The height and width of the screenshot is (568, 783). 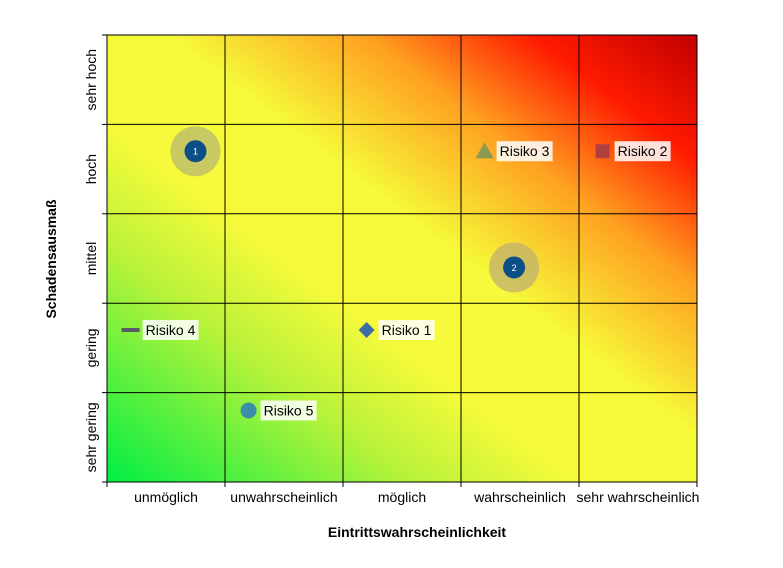 What do you see at coordinates (130, 330) in the screenshot?
I see `dash-marker` at bounding box center [130, 330].